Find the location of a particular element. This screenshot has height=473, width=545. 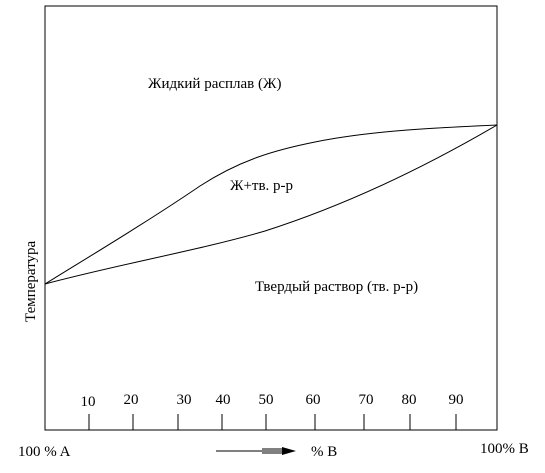

tick-label-40: 40 is located at coordinates (223, 400).